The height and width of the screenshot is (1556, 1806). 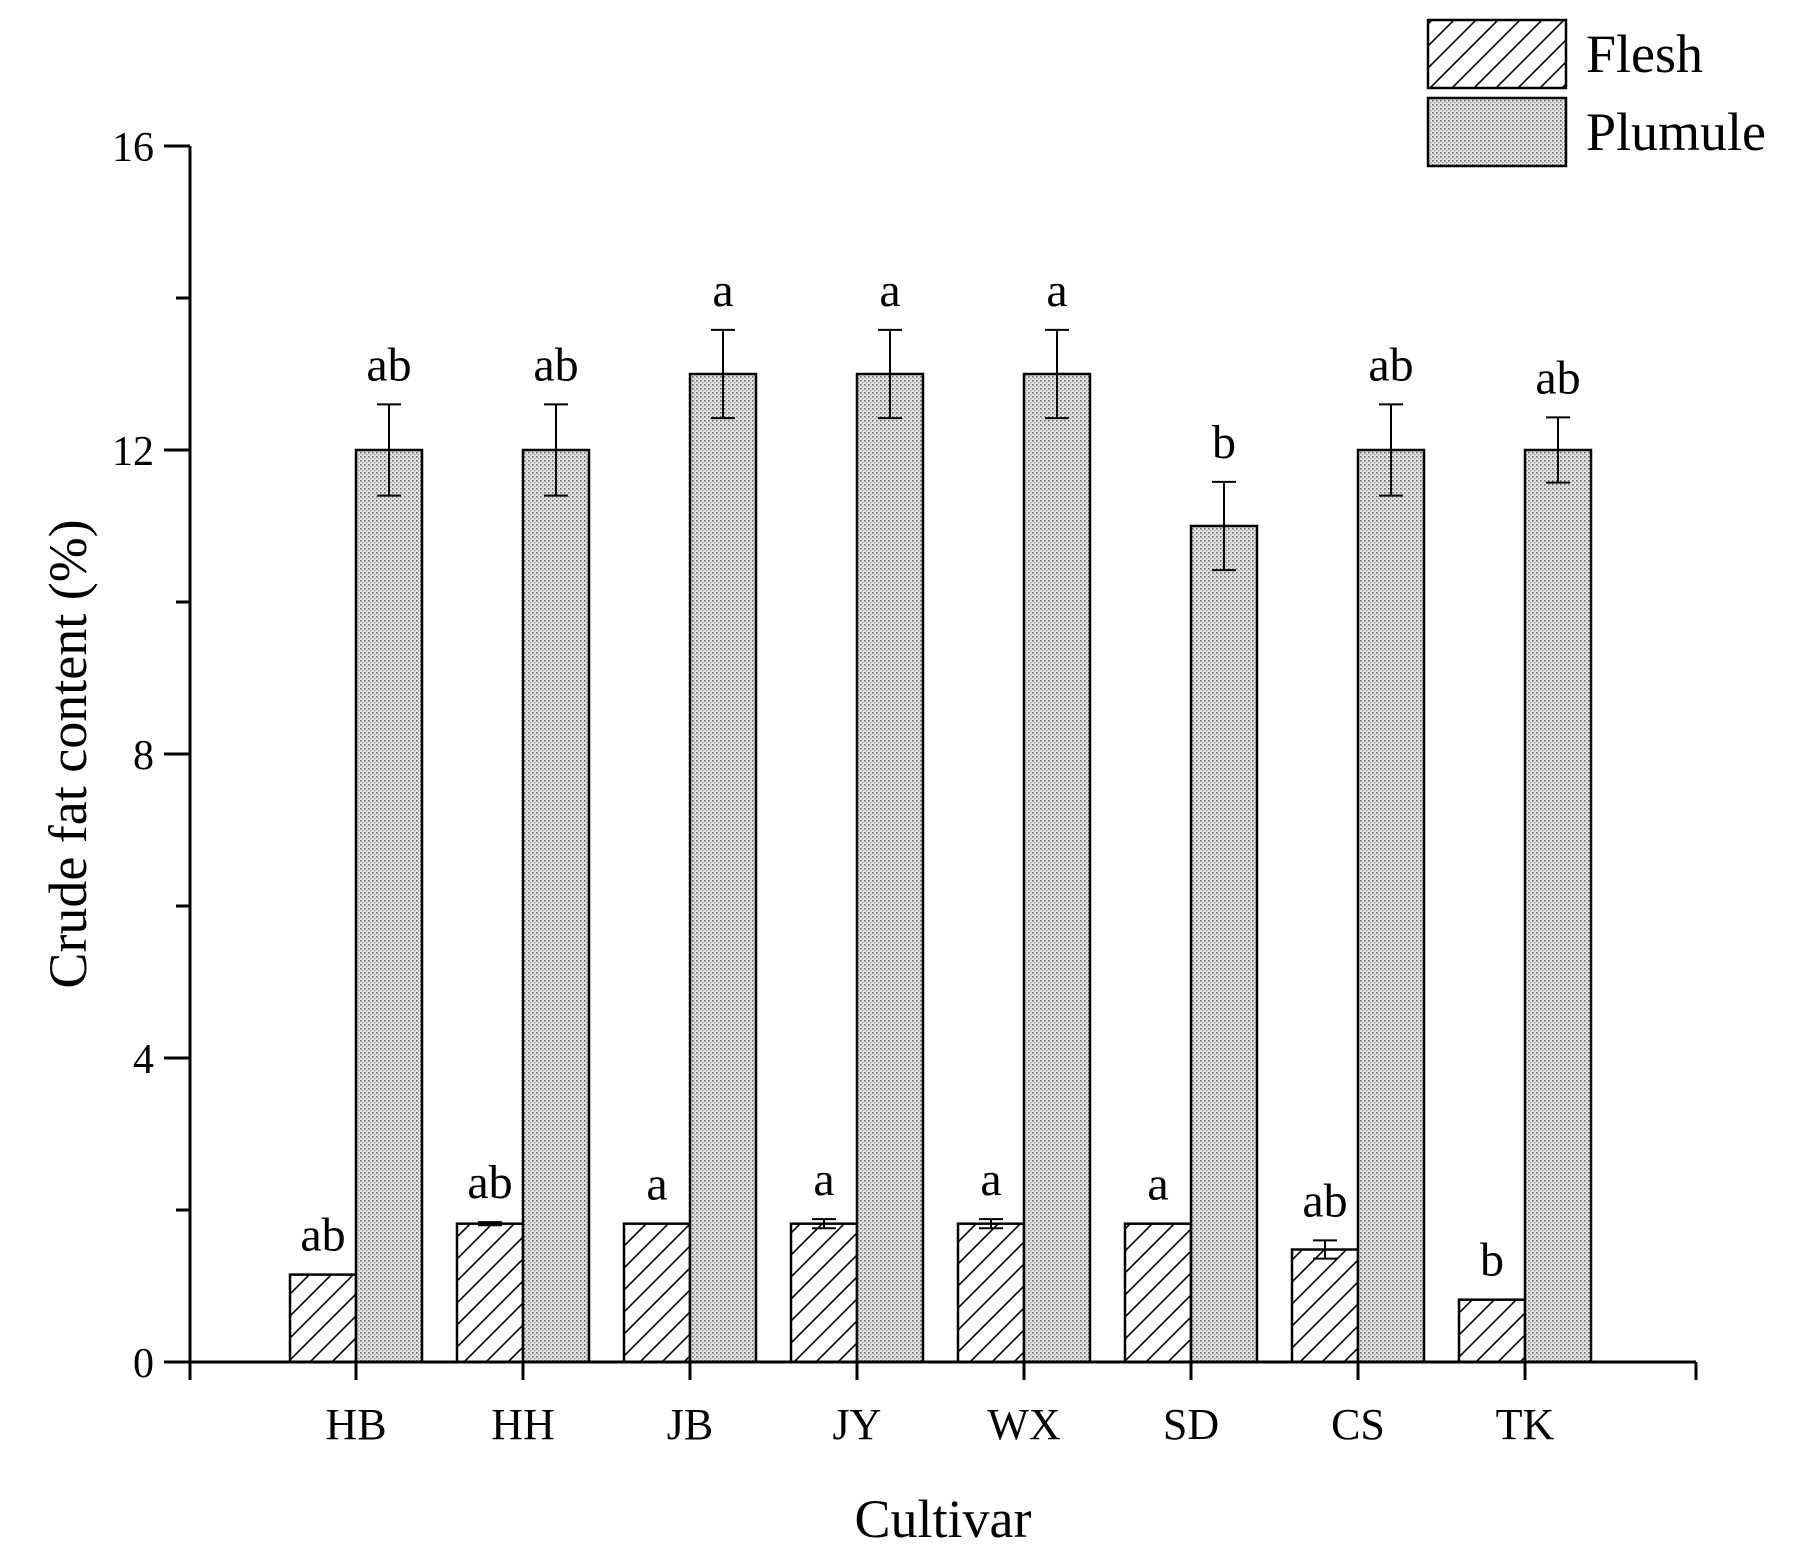 What do you see at coordinates (143, 756) in the screenshot?
I see `y-tick-label-8: 8` at bounding box center [143, 756].